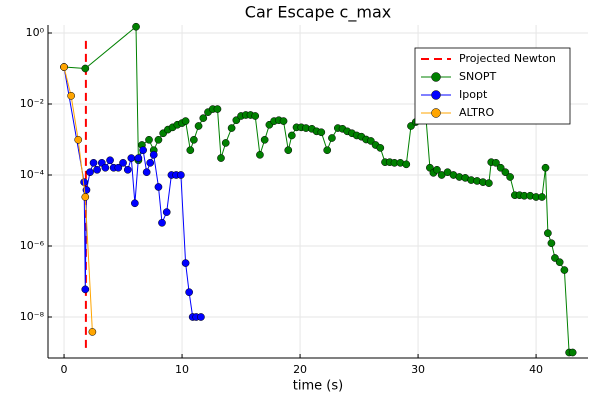 This screenshot has width=600, height=400. What do you see at coordinates (35, 32) in the screenshot?
I see `y-tick-label: 10⁰` at bounding box center [35, 32].